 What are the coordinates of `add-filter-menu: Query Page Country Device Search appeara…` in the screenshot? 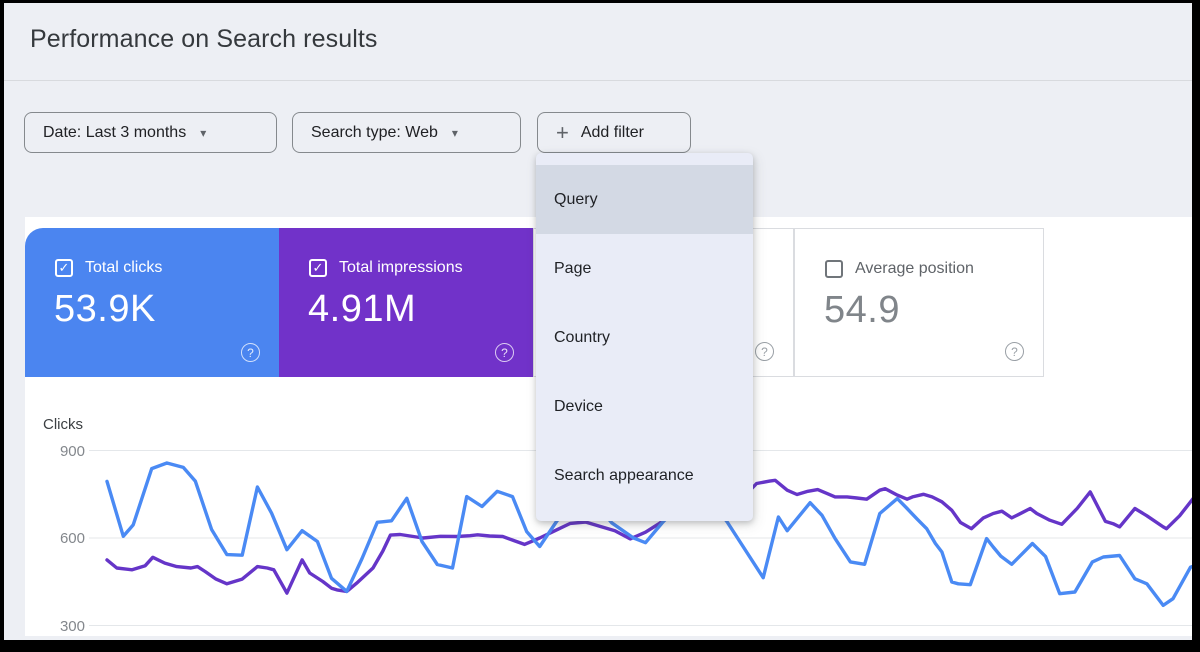 It's located at (644, 337).